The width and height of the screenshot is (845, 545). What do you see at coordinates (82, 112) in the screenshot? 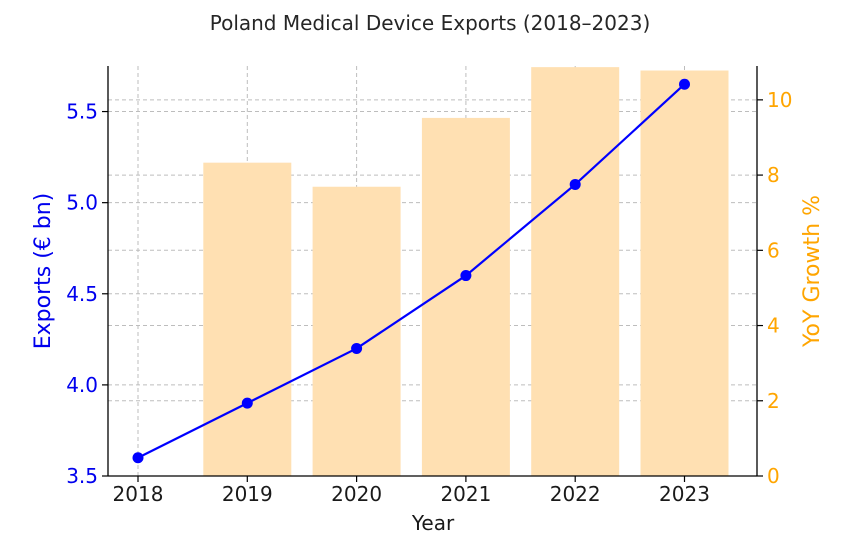
I see `y-left-tick-label: 5.5` at bounding box center [82, 112].